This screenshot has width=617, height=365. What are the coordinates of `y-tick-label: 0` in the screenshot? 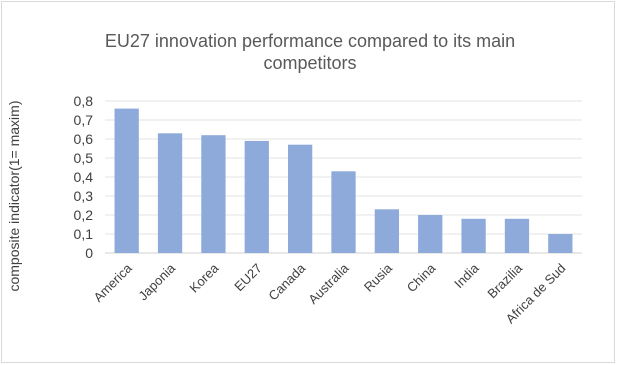 It's located at (89, 253).